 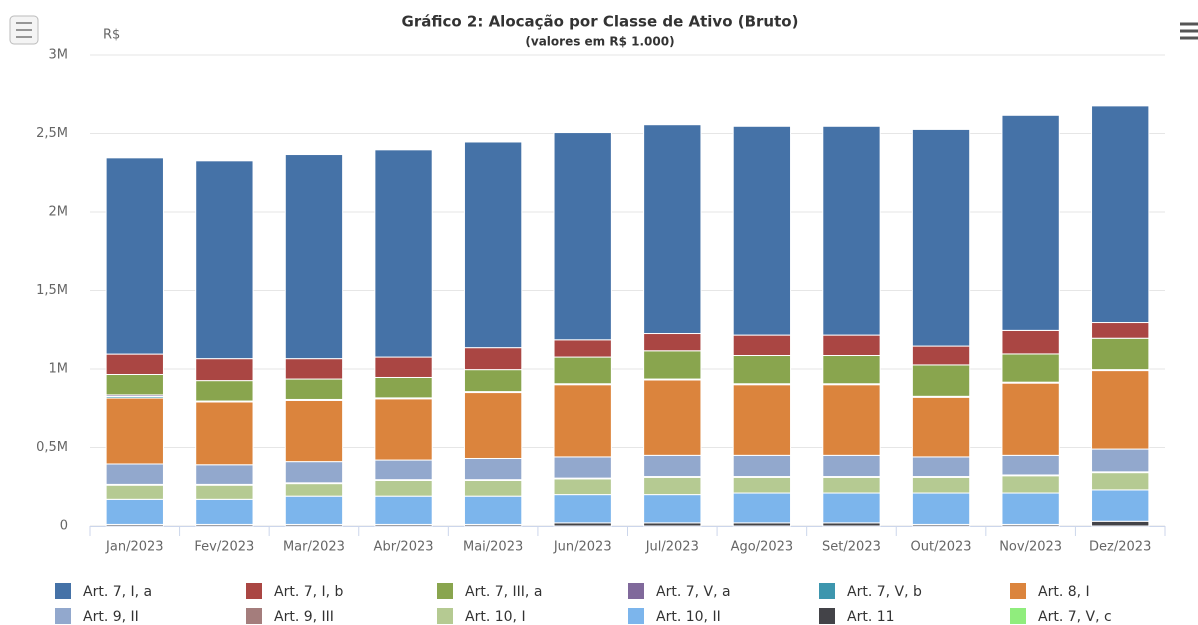 What do you see at coordinates (309, 592) in the screenshot?
I see `legend-label: Art. 7, I, b` at bounding box center [309, 592].